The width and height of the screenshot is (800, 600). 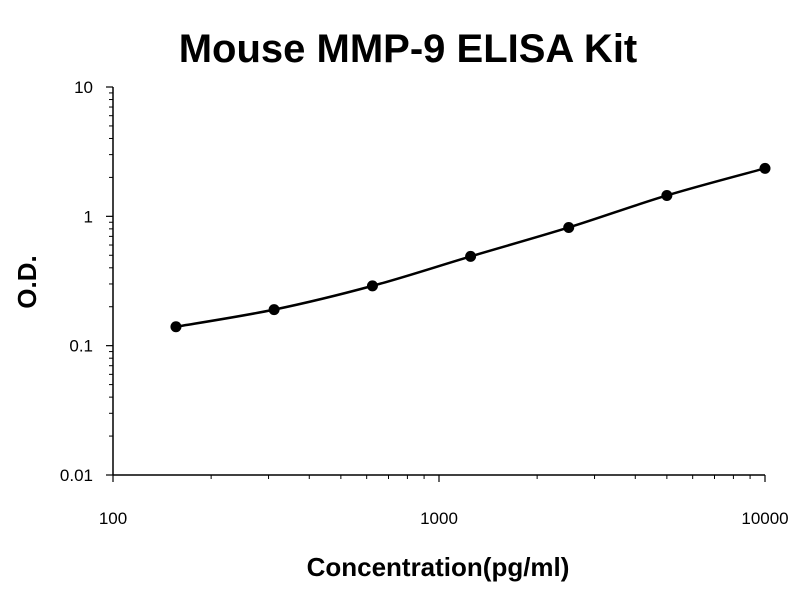 What do you see at coordinates (83, 87) in the screenshot?
I see `y-tick-label: 10` at bounding box center [83, 87].